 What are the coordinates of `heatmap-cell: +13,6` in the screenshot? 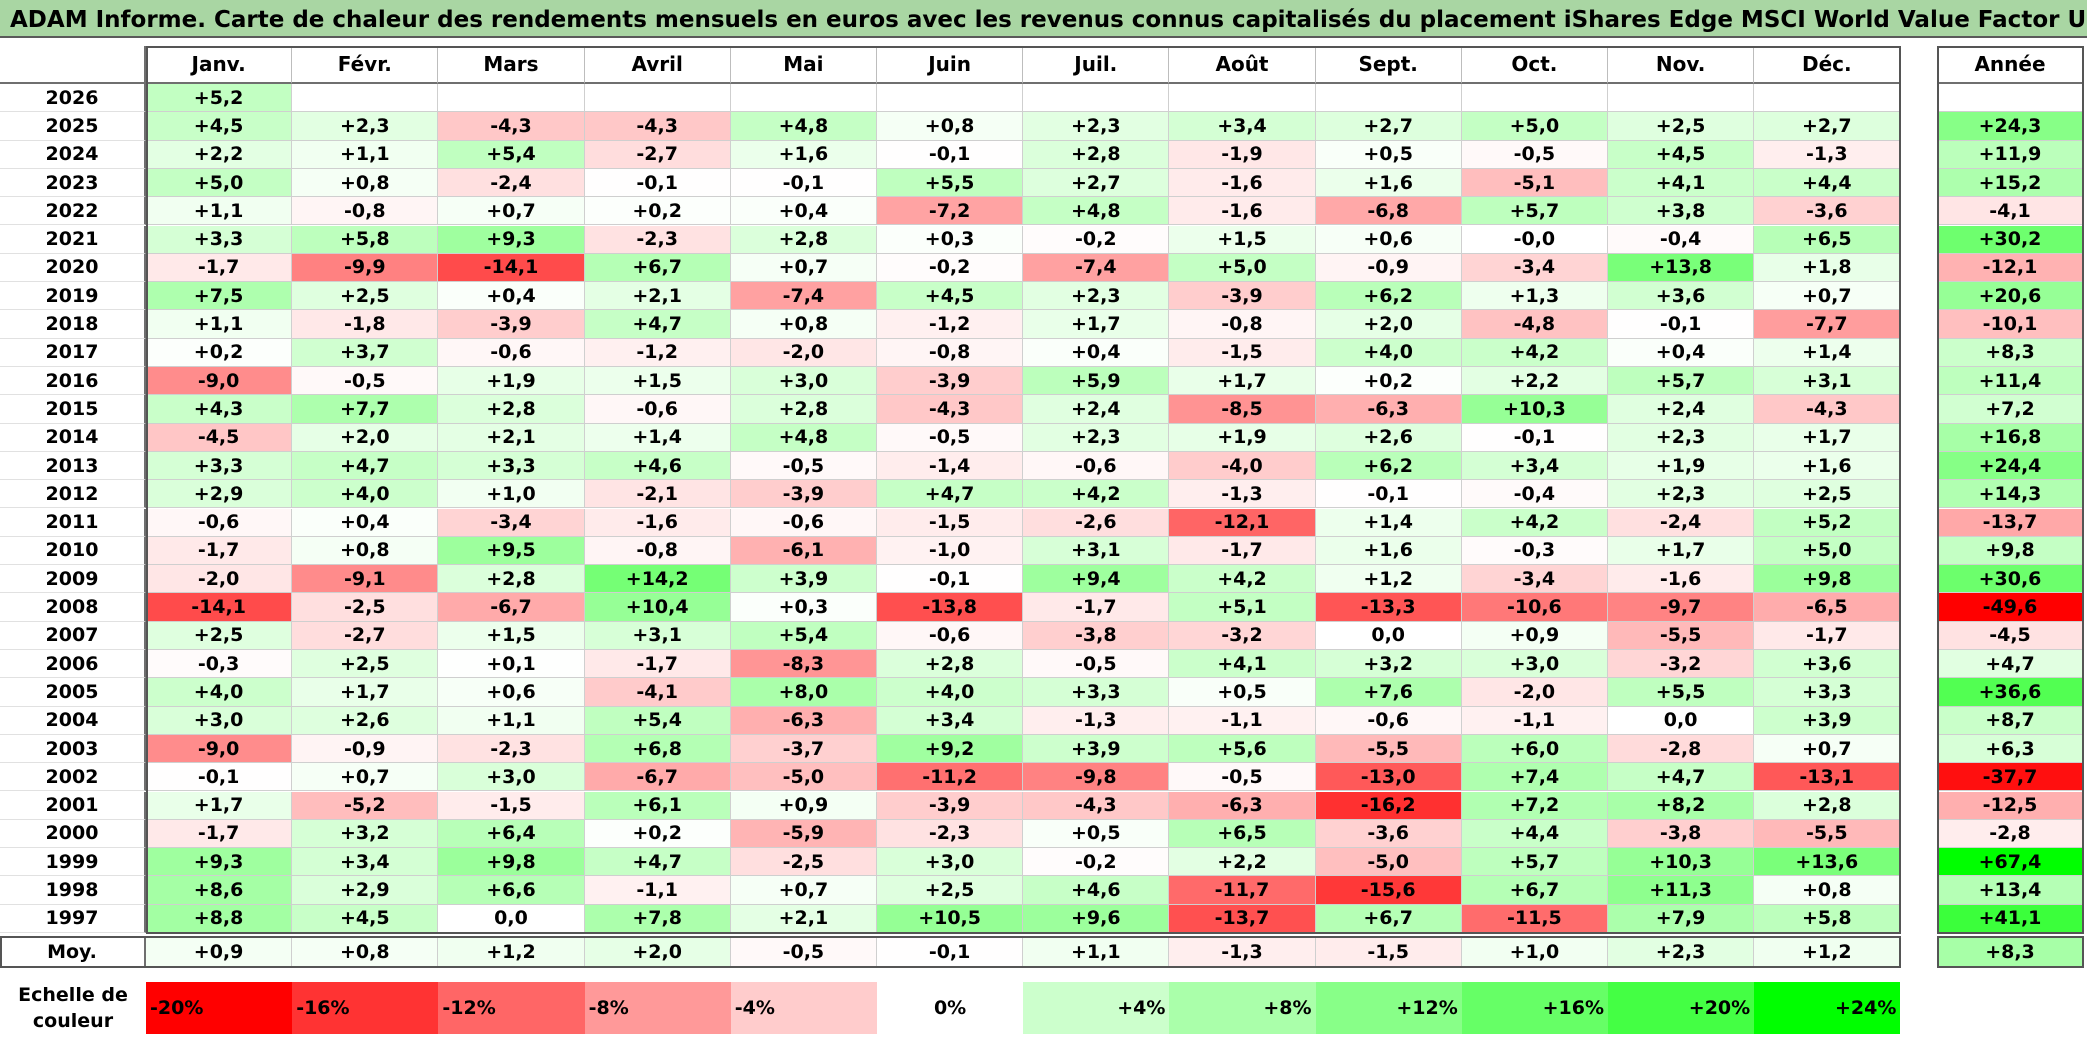 It's located at (1827, 862).